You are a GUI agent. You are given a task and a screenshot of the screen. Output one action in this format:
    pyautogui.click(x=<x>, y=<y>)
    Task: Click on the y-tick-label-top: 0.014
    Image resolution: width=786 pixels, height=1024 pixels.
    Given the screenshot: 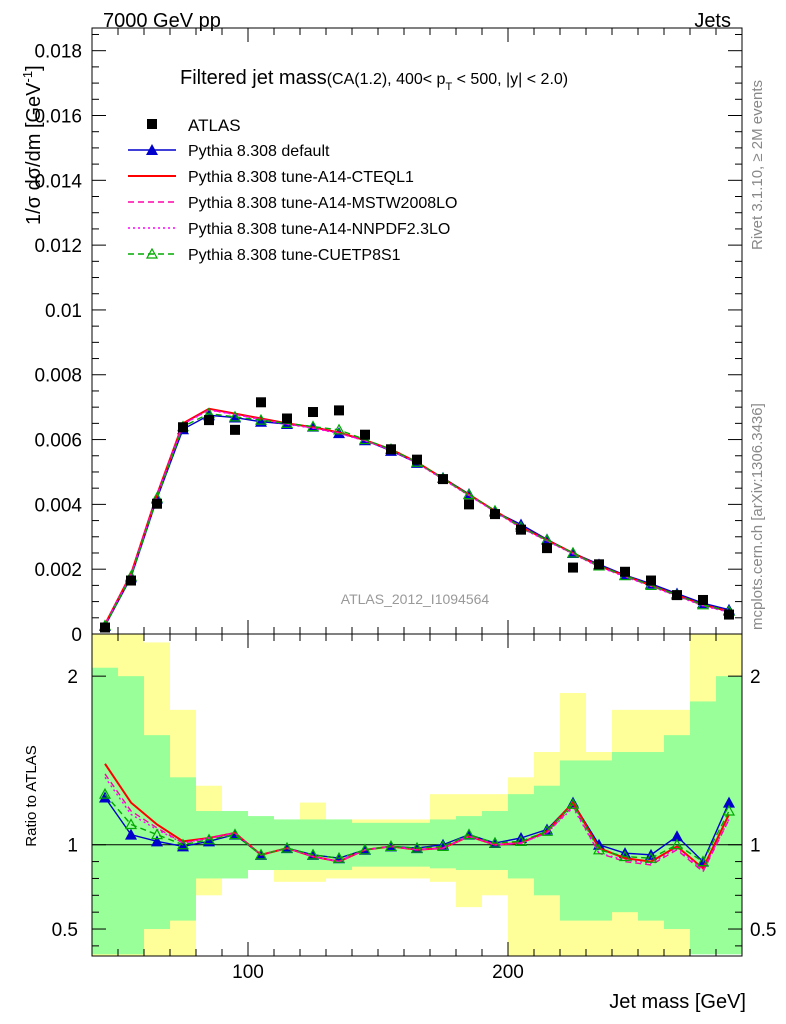 What is the action you would take?
    pyautogui.click(x=58, y=181)
    